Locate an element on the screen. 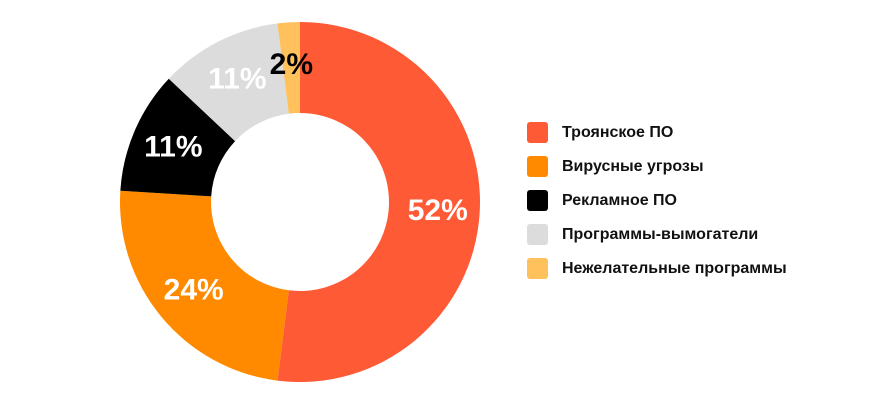 Image resolution: width=870 pixels, height=400 pixels. slice-value-label-1: 52% is located at coordinates (438, 210).